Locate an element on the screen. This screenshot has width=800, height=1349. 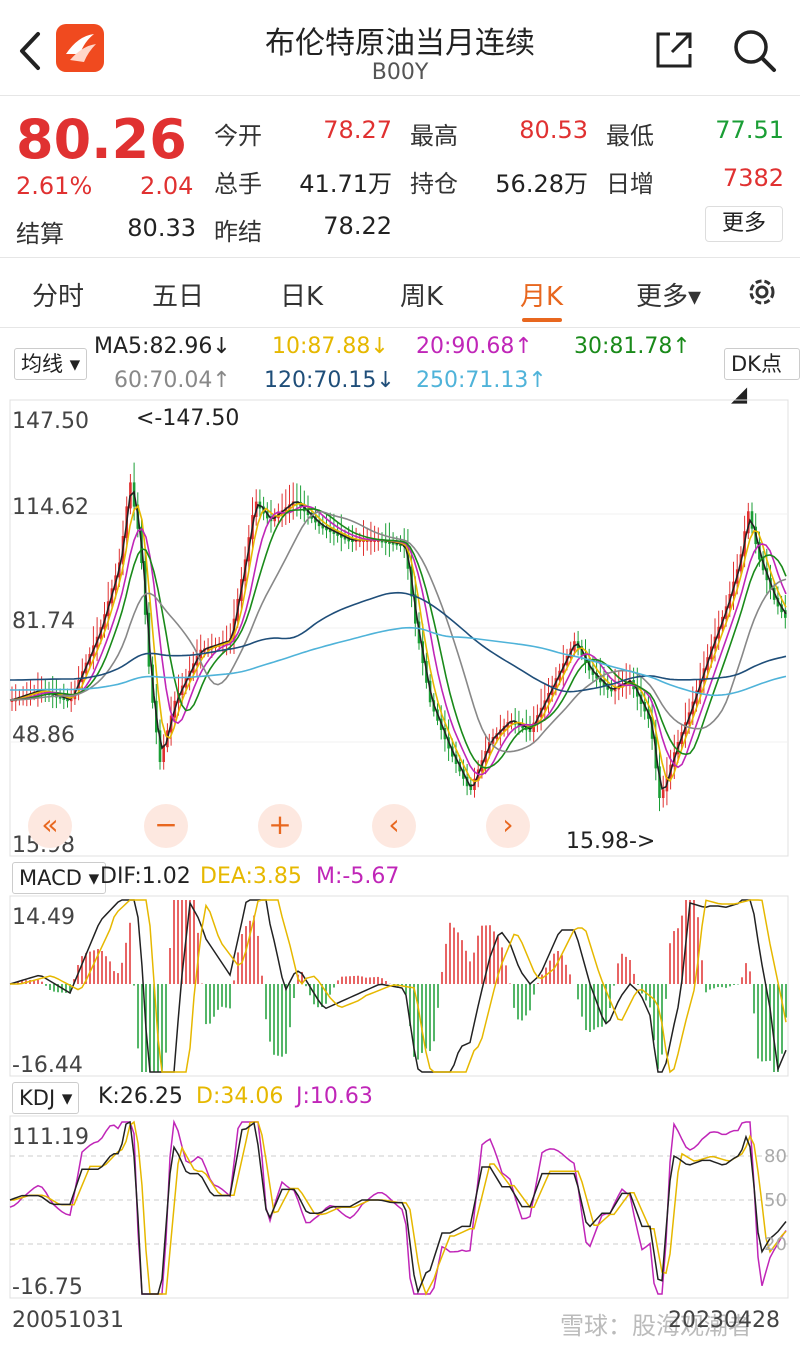
scroll-right-button: › is located at coordinates (508, 826).